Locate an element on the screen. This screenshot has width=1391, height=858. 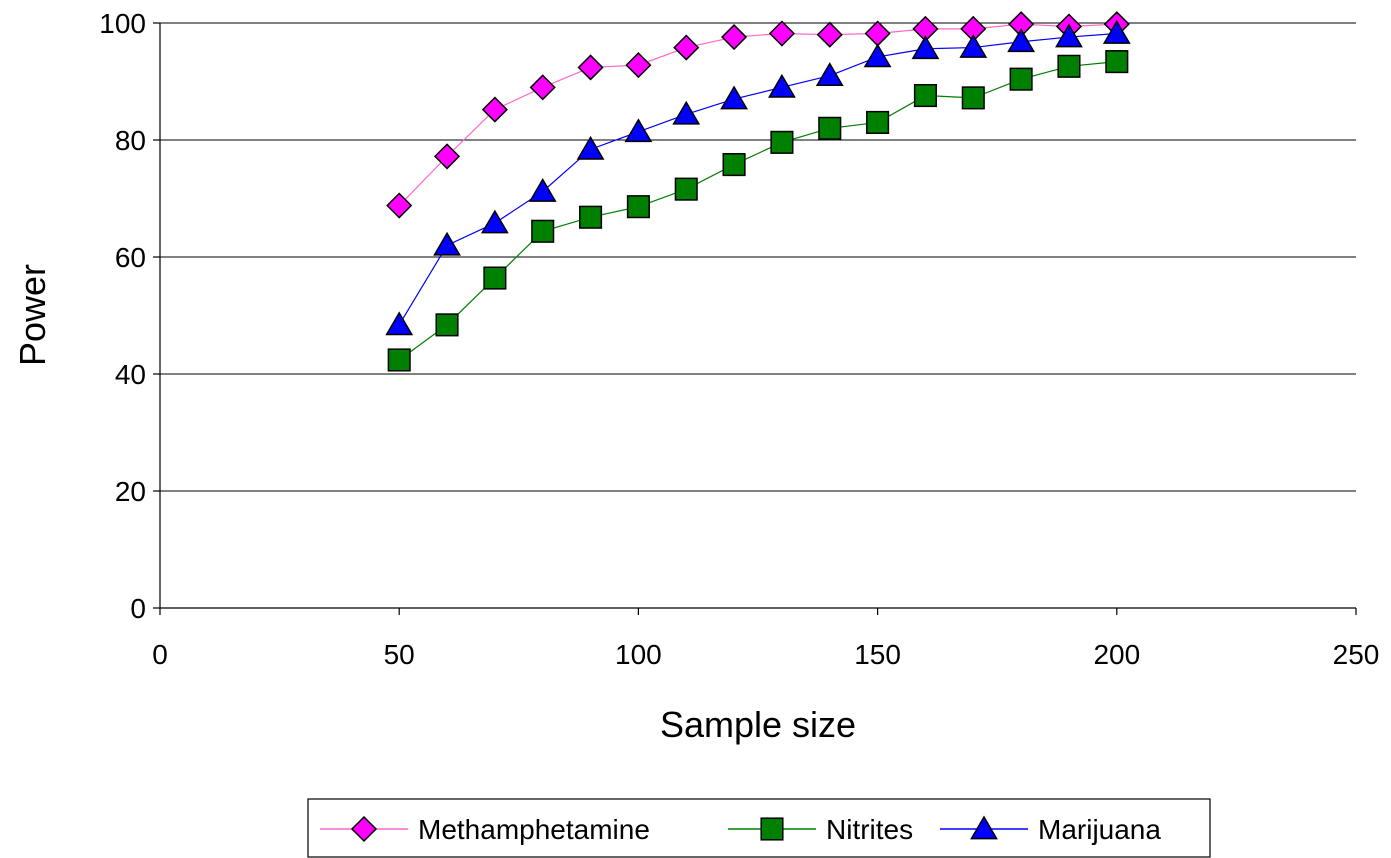
legend-label-marijuana: Marijuana is located at coordinates (1099, 829).